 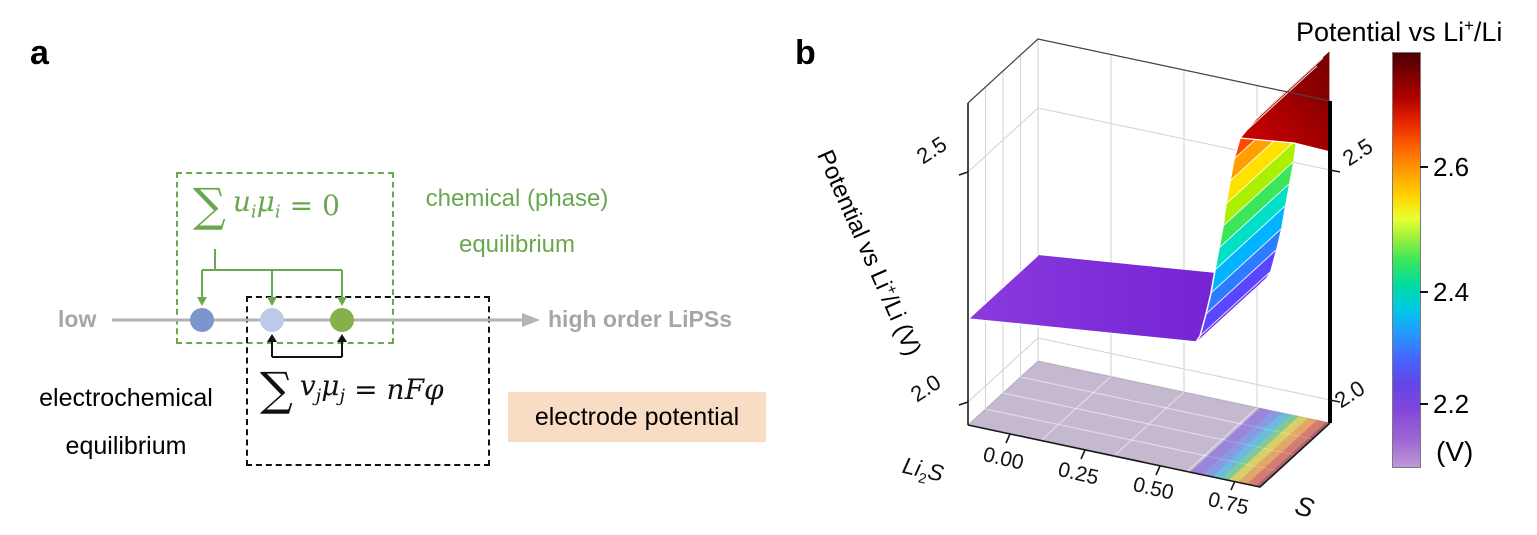 What do you see at coordinates (1399, 31) in the screenshot?
I see `colorbar-title: Potential vs Li+/Li` at bounding box center [1399, 31].